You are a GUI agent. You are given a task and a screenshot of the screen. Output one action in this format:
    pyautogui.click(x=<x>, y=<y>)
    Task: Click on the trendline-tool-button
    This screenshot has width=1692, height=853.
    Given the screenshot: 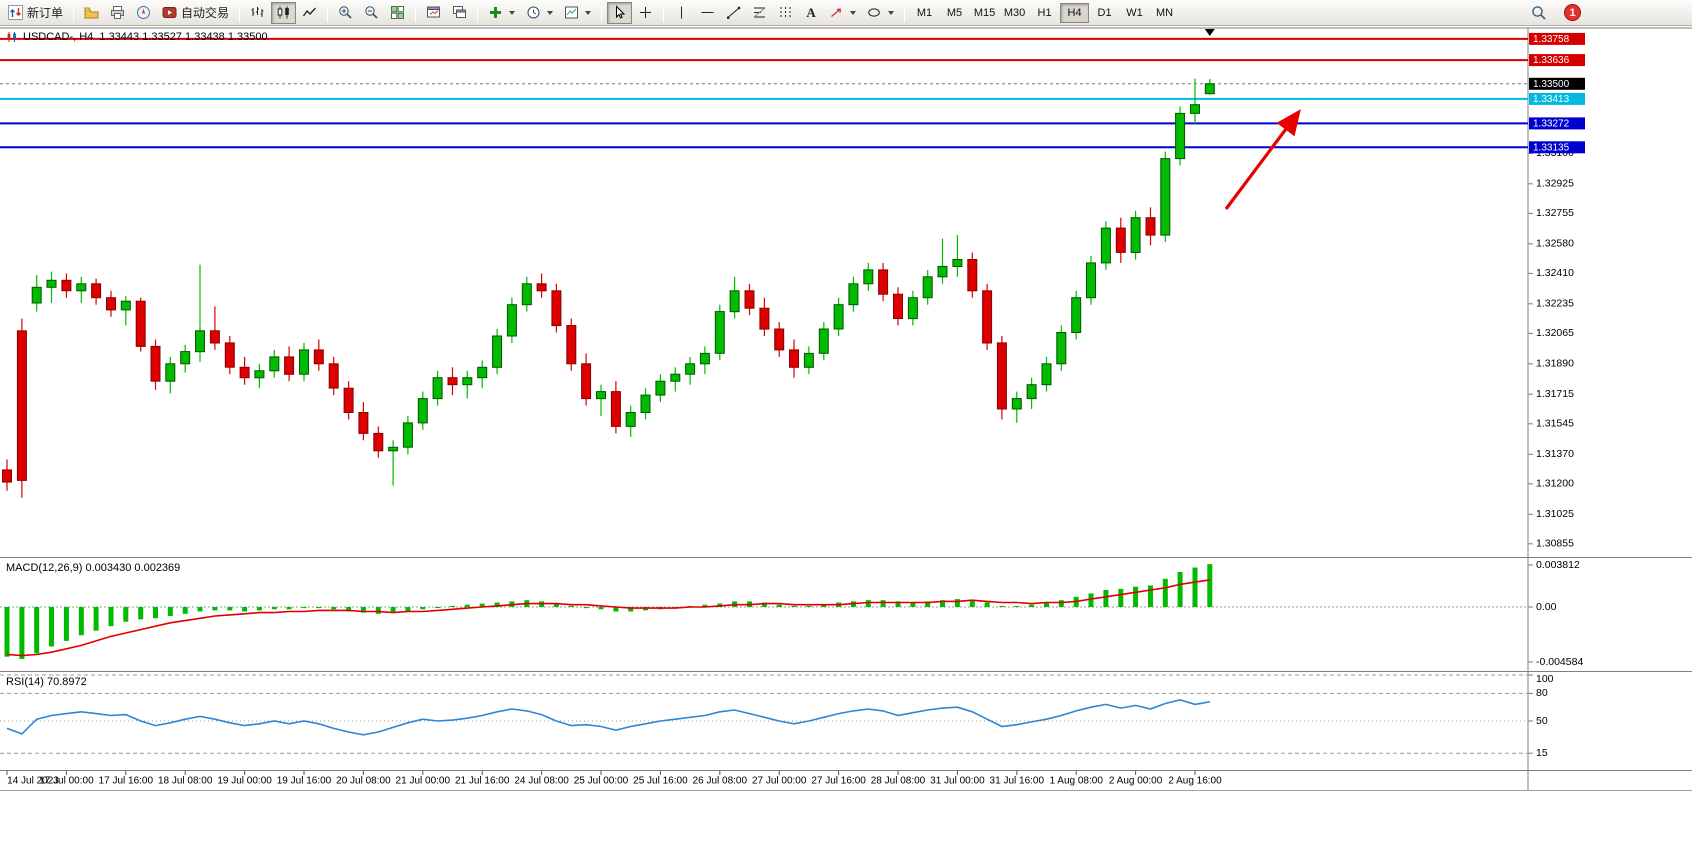 What is the action you would take?
    pyautogui.click(x=733, y=13)
    